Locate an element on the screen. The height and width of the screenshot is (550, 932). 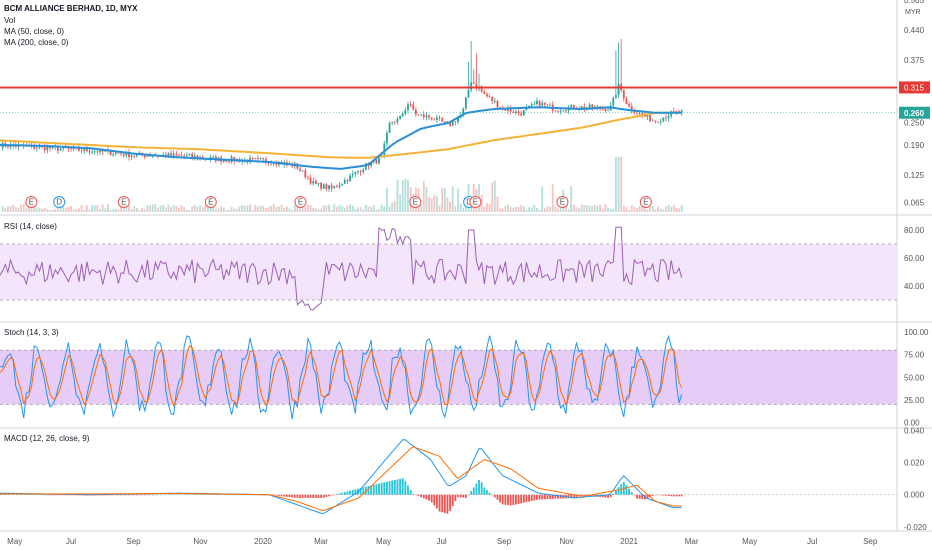
event-label: E is located at coordinates (415, 202).